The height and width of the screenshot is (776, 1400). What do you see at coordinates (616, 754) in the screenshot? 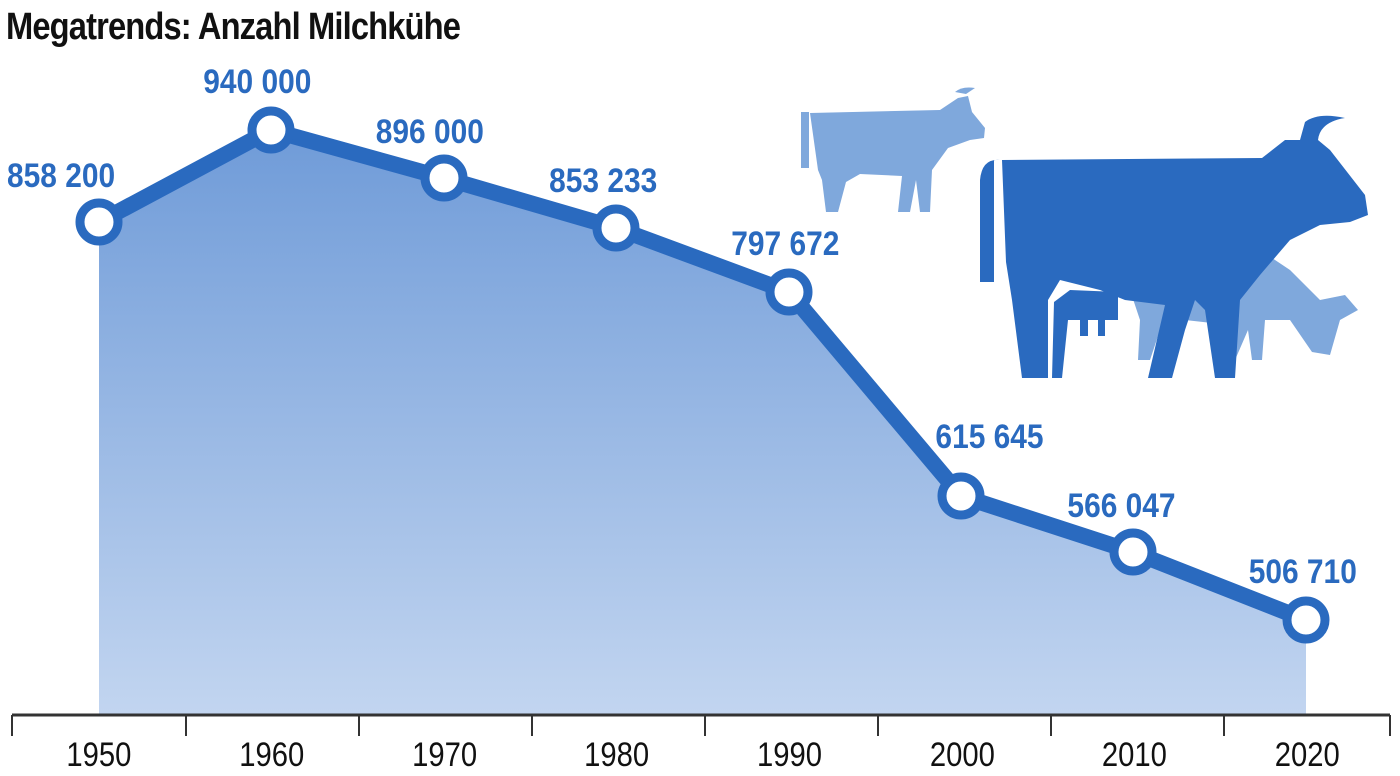
I see `x-label-1980: 1980` at bounding box center [616, 754].